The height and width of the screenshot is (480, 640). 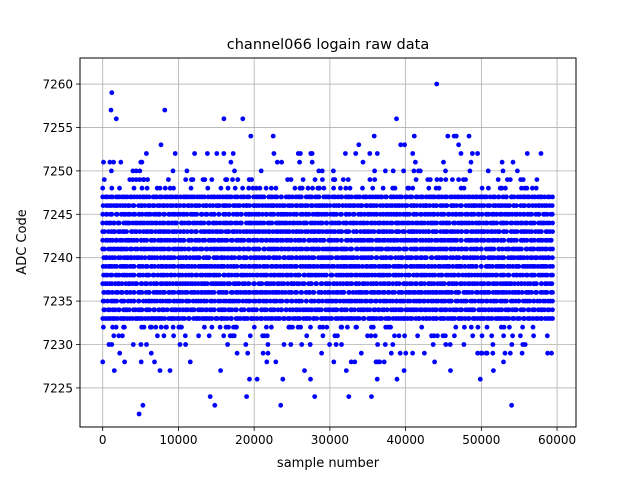 What do you see at coordinates (328, 45) in the screenshot?
I see `chart-title: channel066 logain raw data` at bounding box center [328, 45].